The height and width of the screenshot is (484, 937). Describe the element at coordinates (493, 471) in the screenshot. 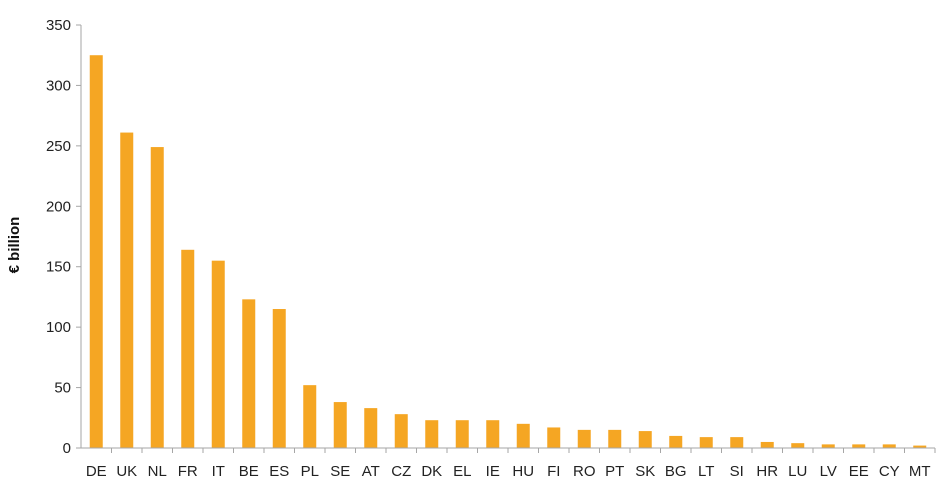

I see `x-tick-label: IE` at that location.